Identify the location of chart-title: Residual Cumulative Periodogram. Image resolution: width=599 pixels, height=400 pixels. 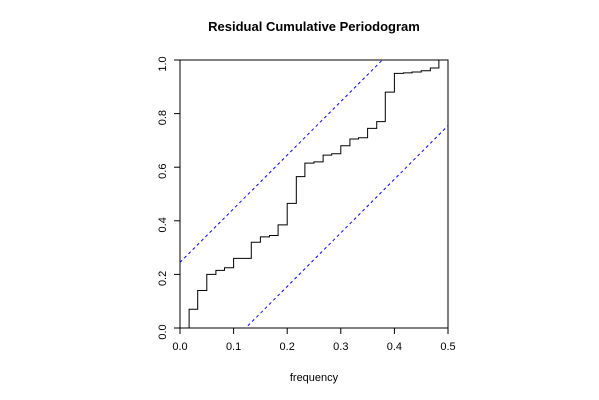
(314, 26).